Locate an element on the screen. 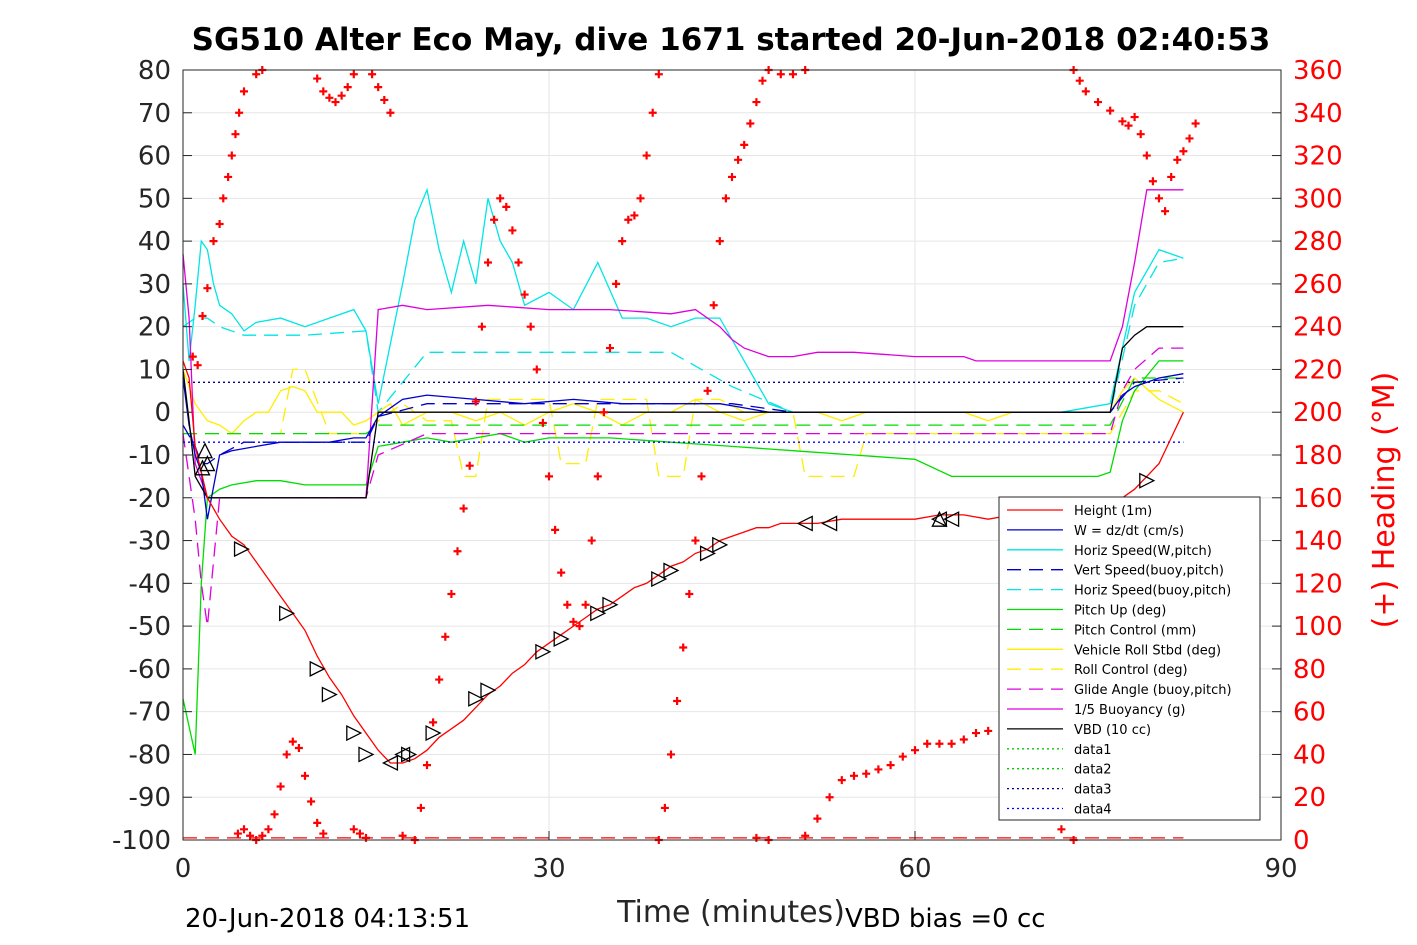  legend-label: Horiz Speed(buoy,pitch) is located at coordinates (1152, 591).